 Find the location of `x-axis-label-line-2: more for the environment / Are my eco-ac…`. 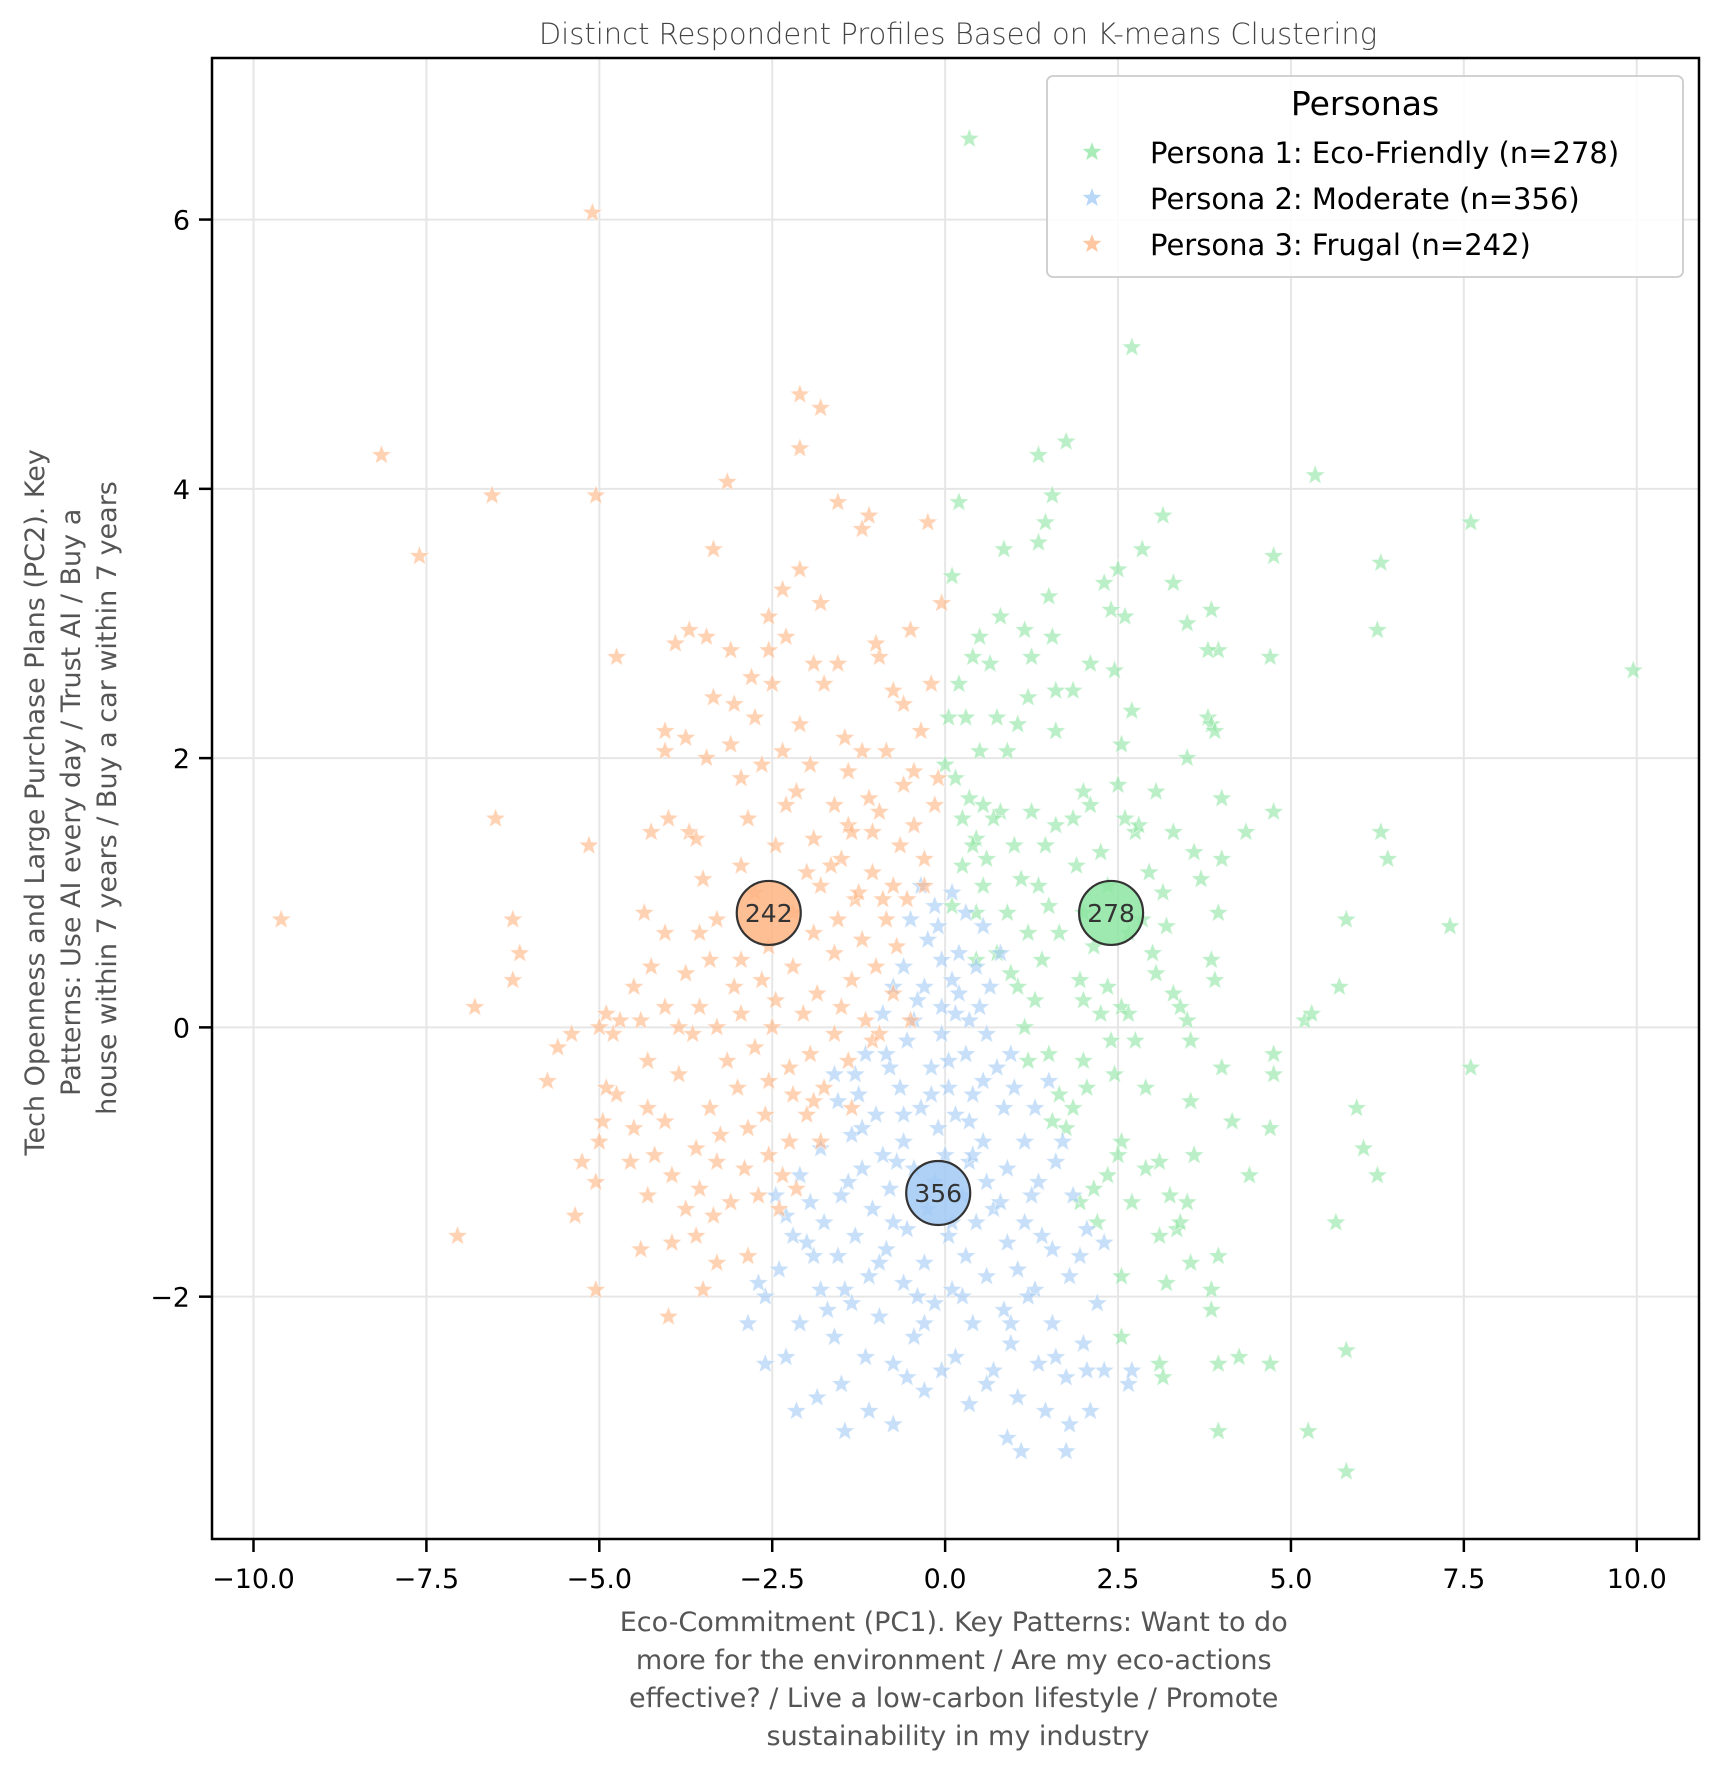

x-axis-label-line-2: more for the environment / Are my eco-ac… is located at coordinates (954, 1660).